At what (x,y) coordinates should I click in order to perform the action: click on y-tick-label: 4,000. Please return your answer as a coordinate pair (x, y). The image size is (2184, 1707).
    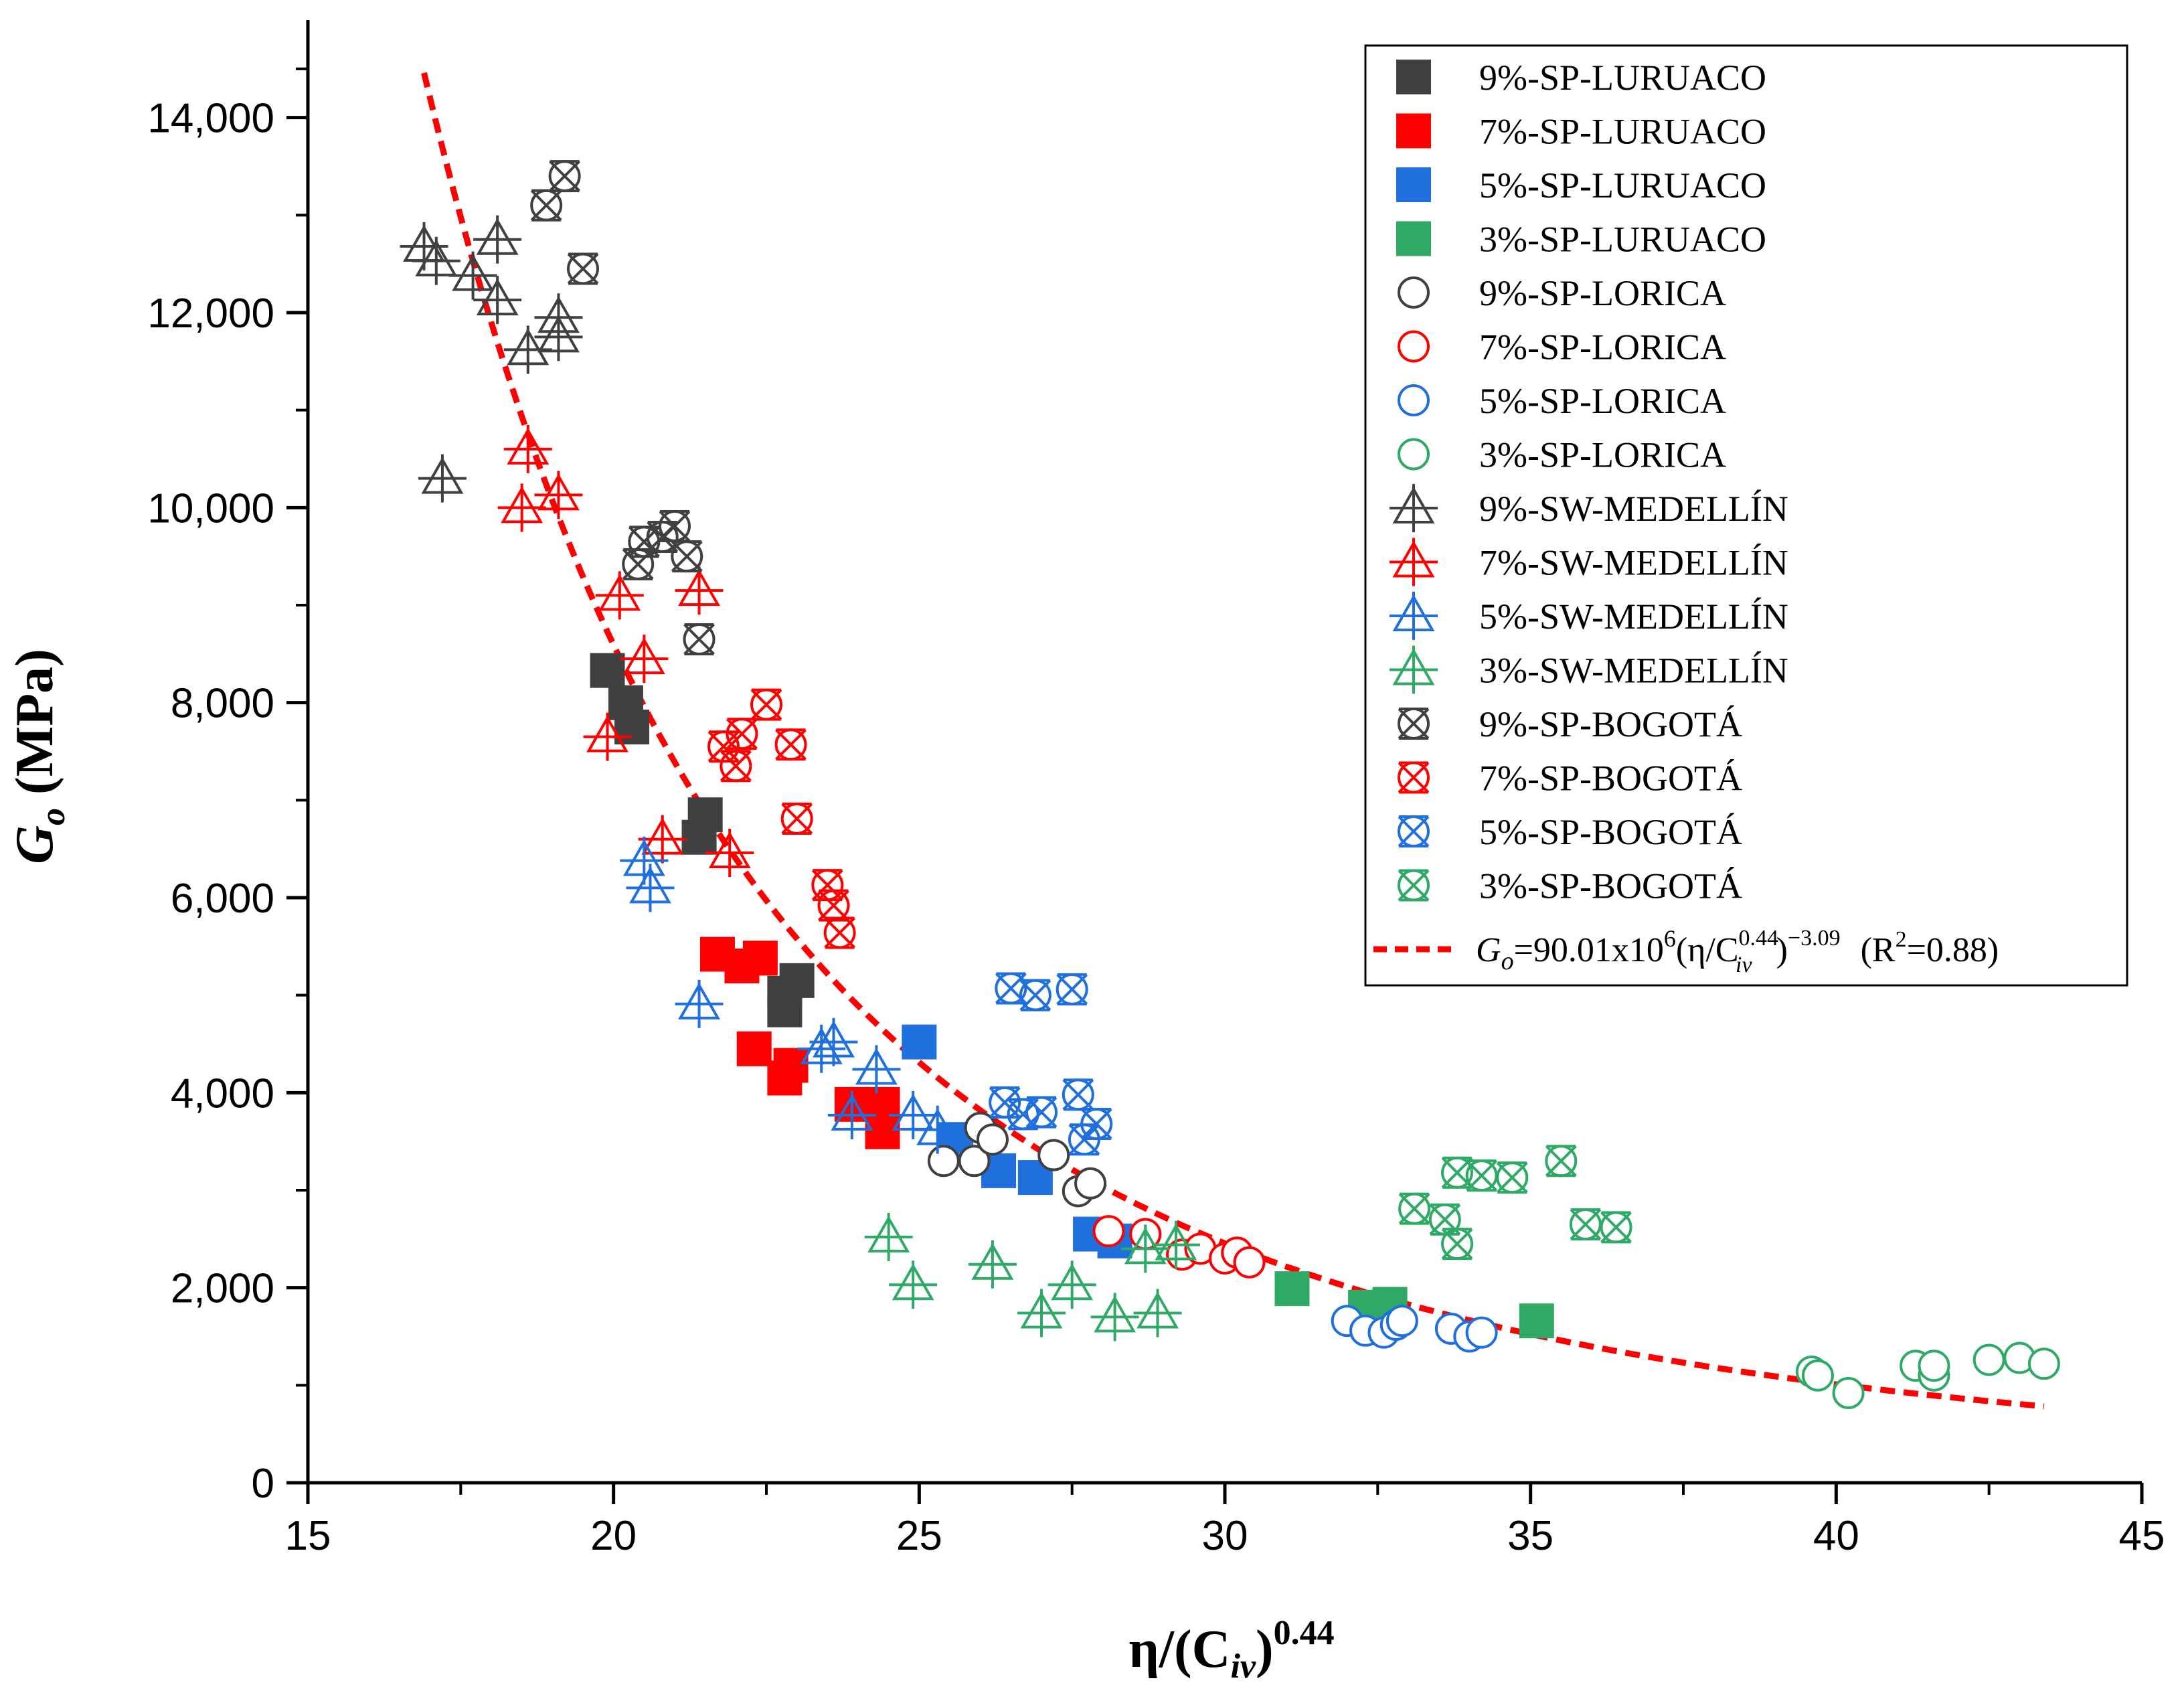
    Looking at the image, I should click on (222, 1093).